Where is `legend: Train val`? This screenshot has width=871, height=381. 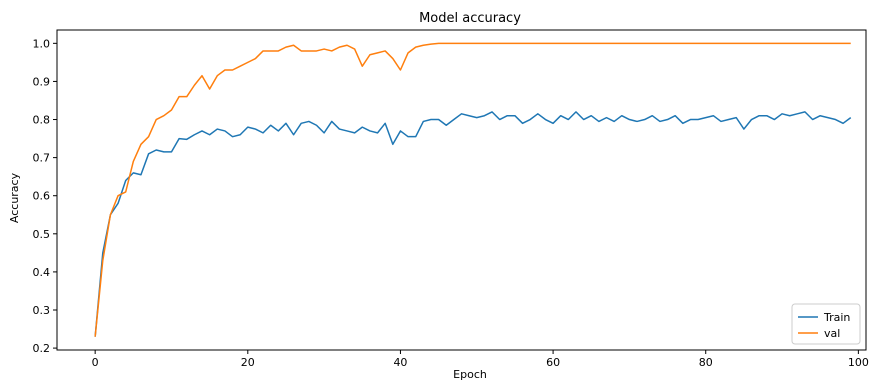
legend: Train val is located at coordinates (826, 324).